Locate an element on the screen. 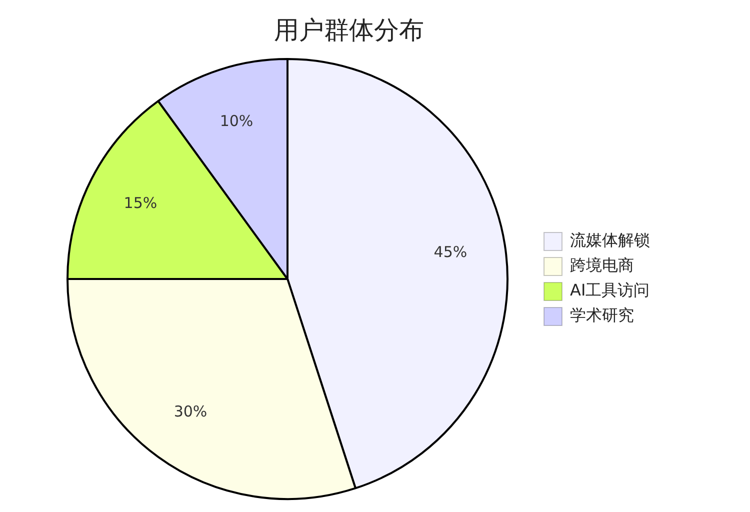  legend-label: 跨境电商 is located at coordinates (602, 265).